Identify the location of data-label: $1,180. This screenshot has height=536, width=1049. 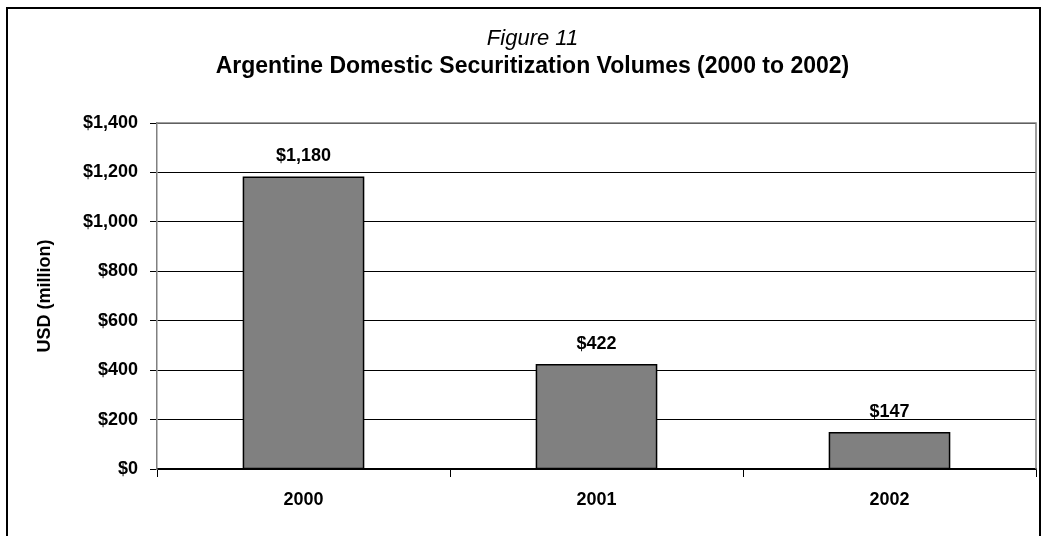
(303, 155).